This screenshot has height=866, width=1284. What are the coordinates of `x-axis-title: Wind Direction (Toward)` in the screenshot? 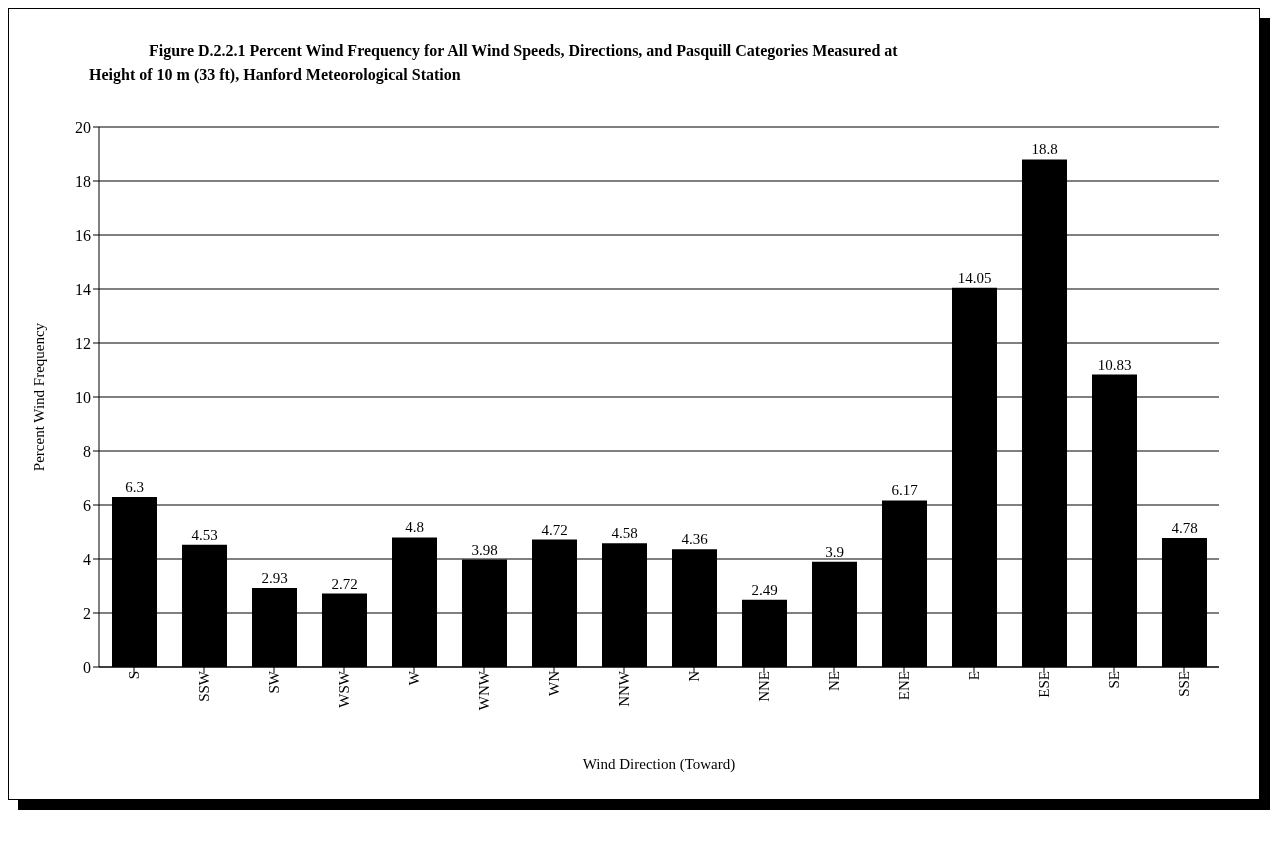 It's located at (659, 764).